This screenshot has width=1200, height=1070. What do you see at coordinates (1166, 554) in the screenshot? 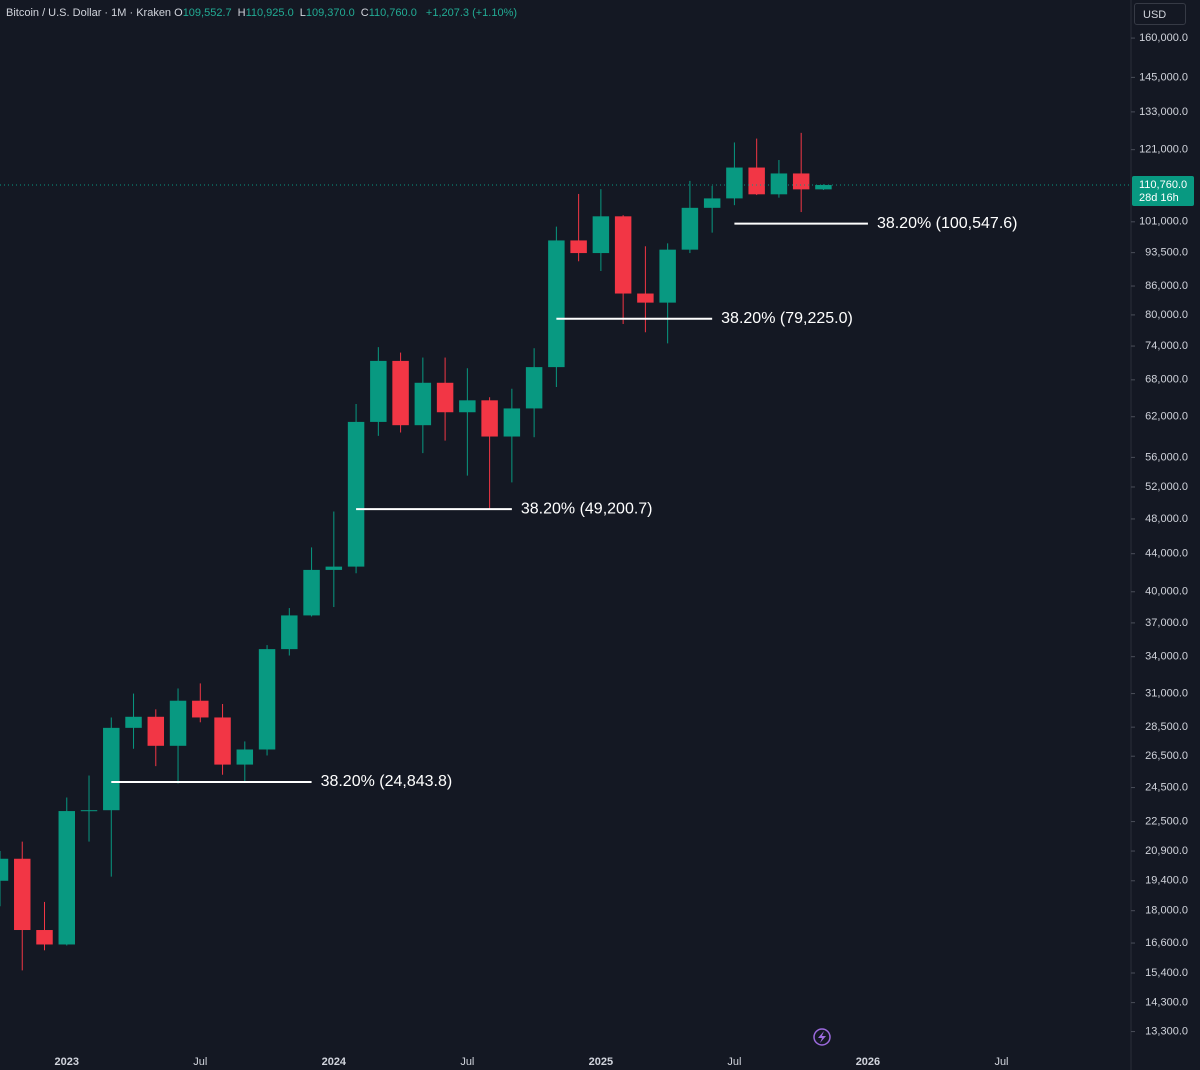
I see `y-tick-label: 44,000.0` at bounding box center [1166, 554].